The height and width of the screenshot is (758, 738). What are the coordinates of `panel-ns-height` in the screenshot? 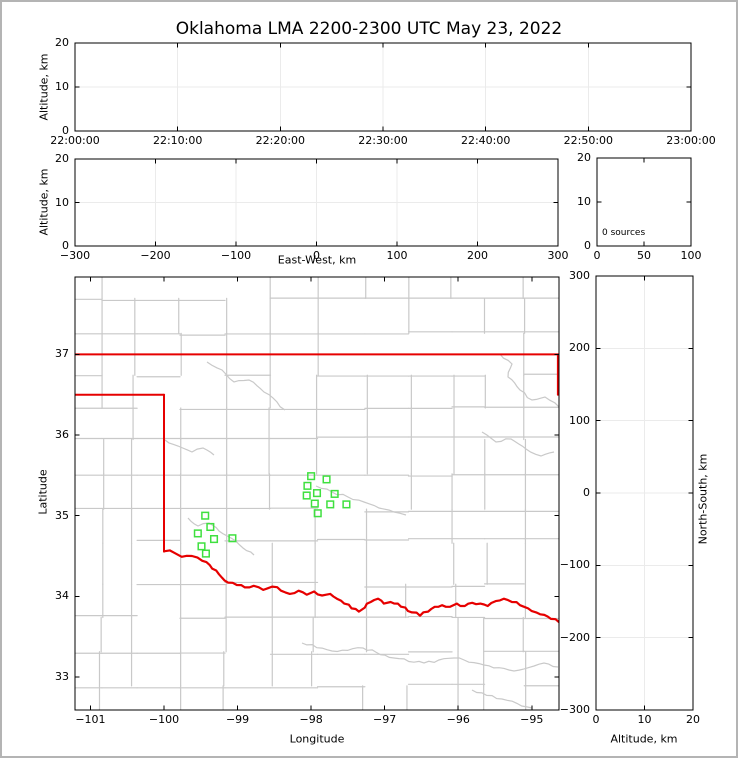 It's located at (644, 493).